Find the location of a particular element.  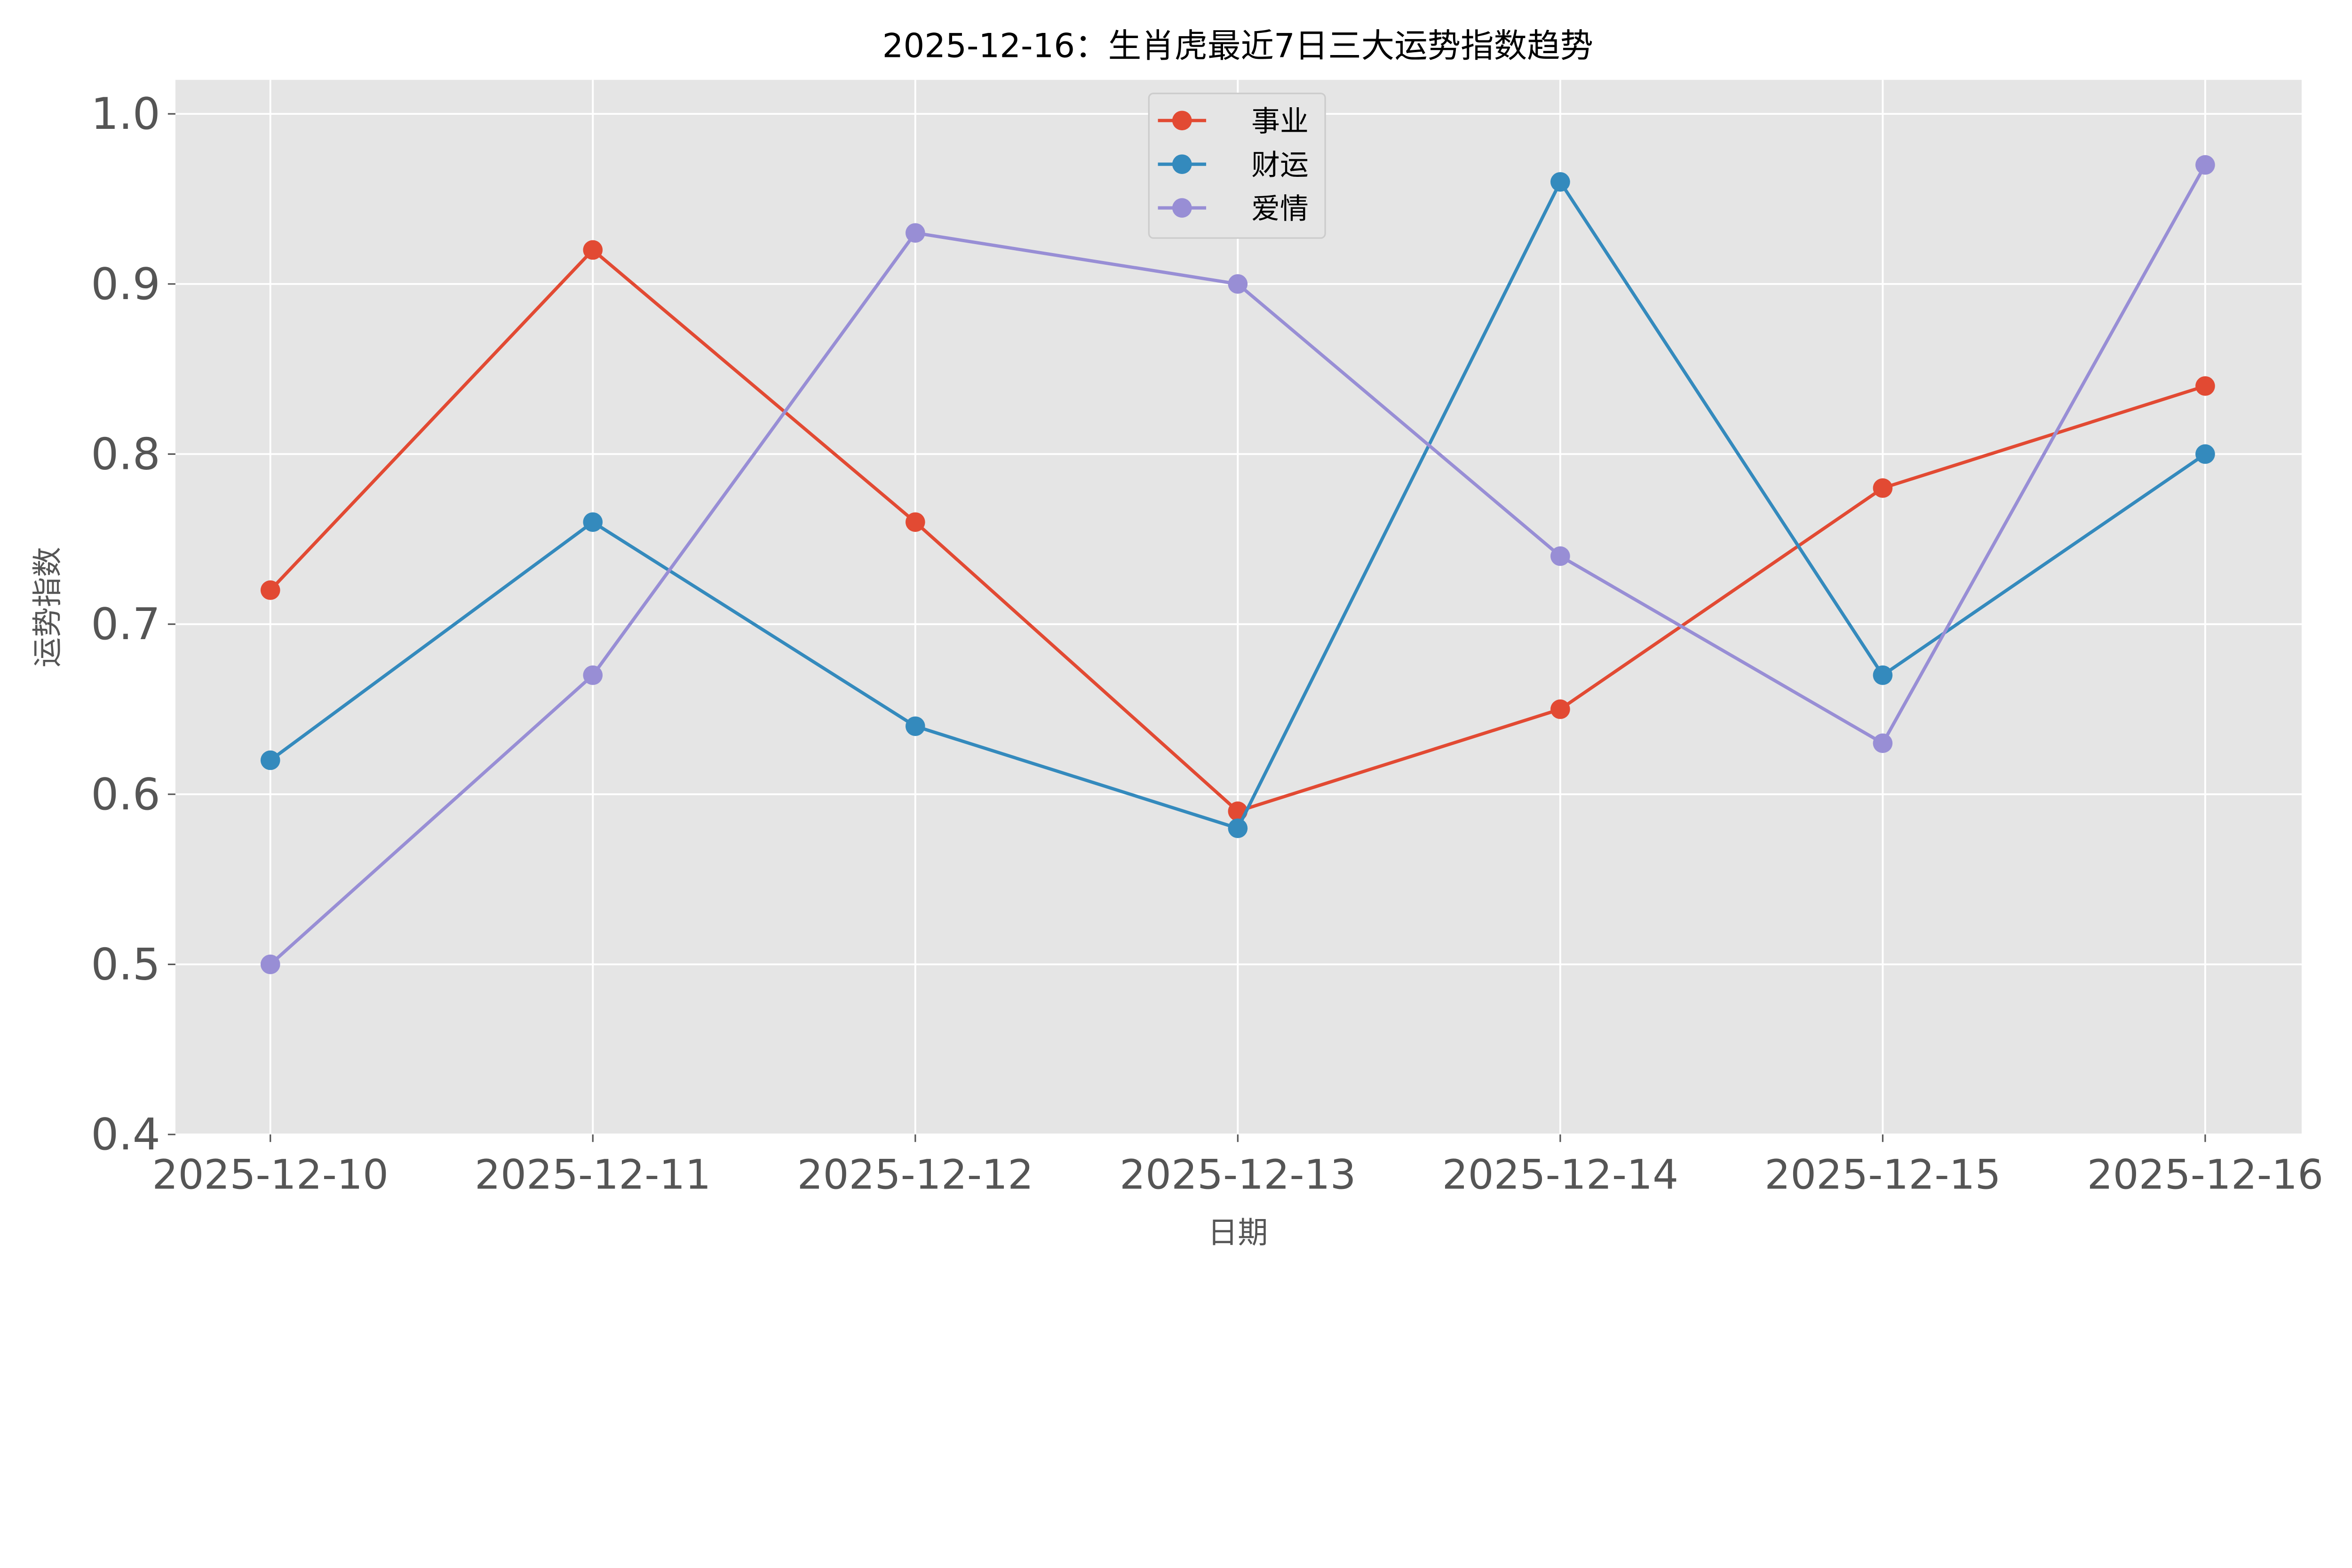

y-tick-label: 1.0 is located at coordinates (125, 113).